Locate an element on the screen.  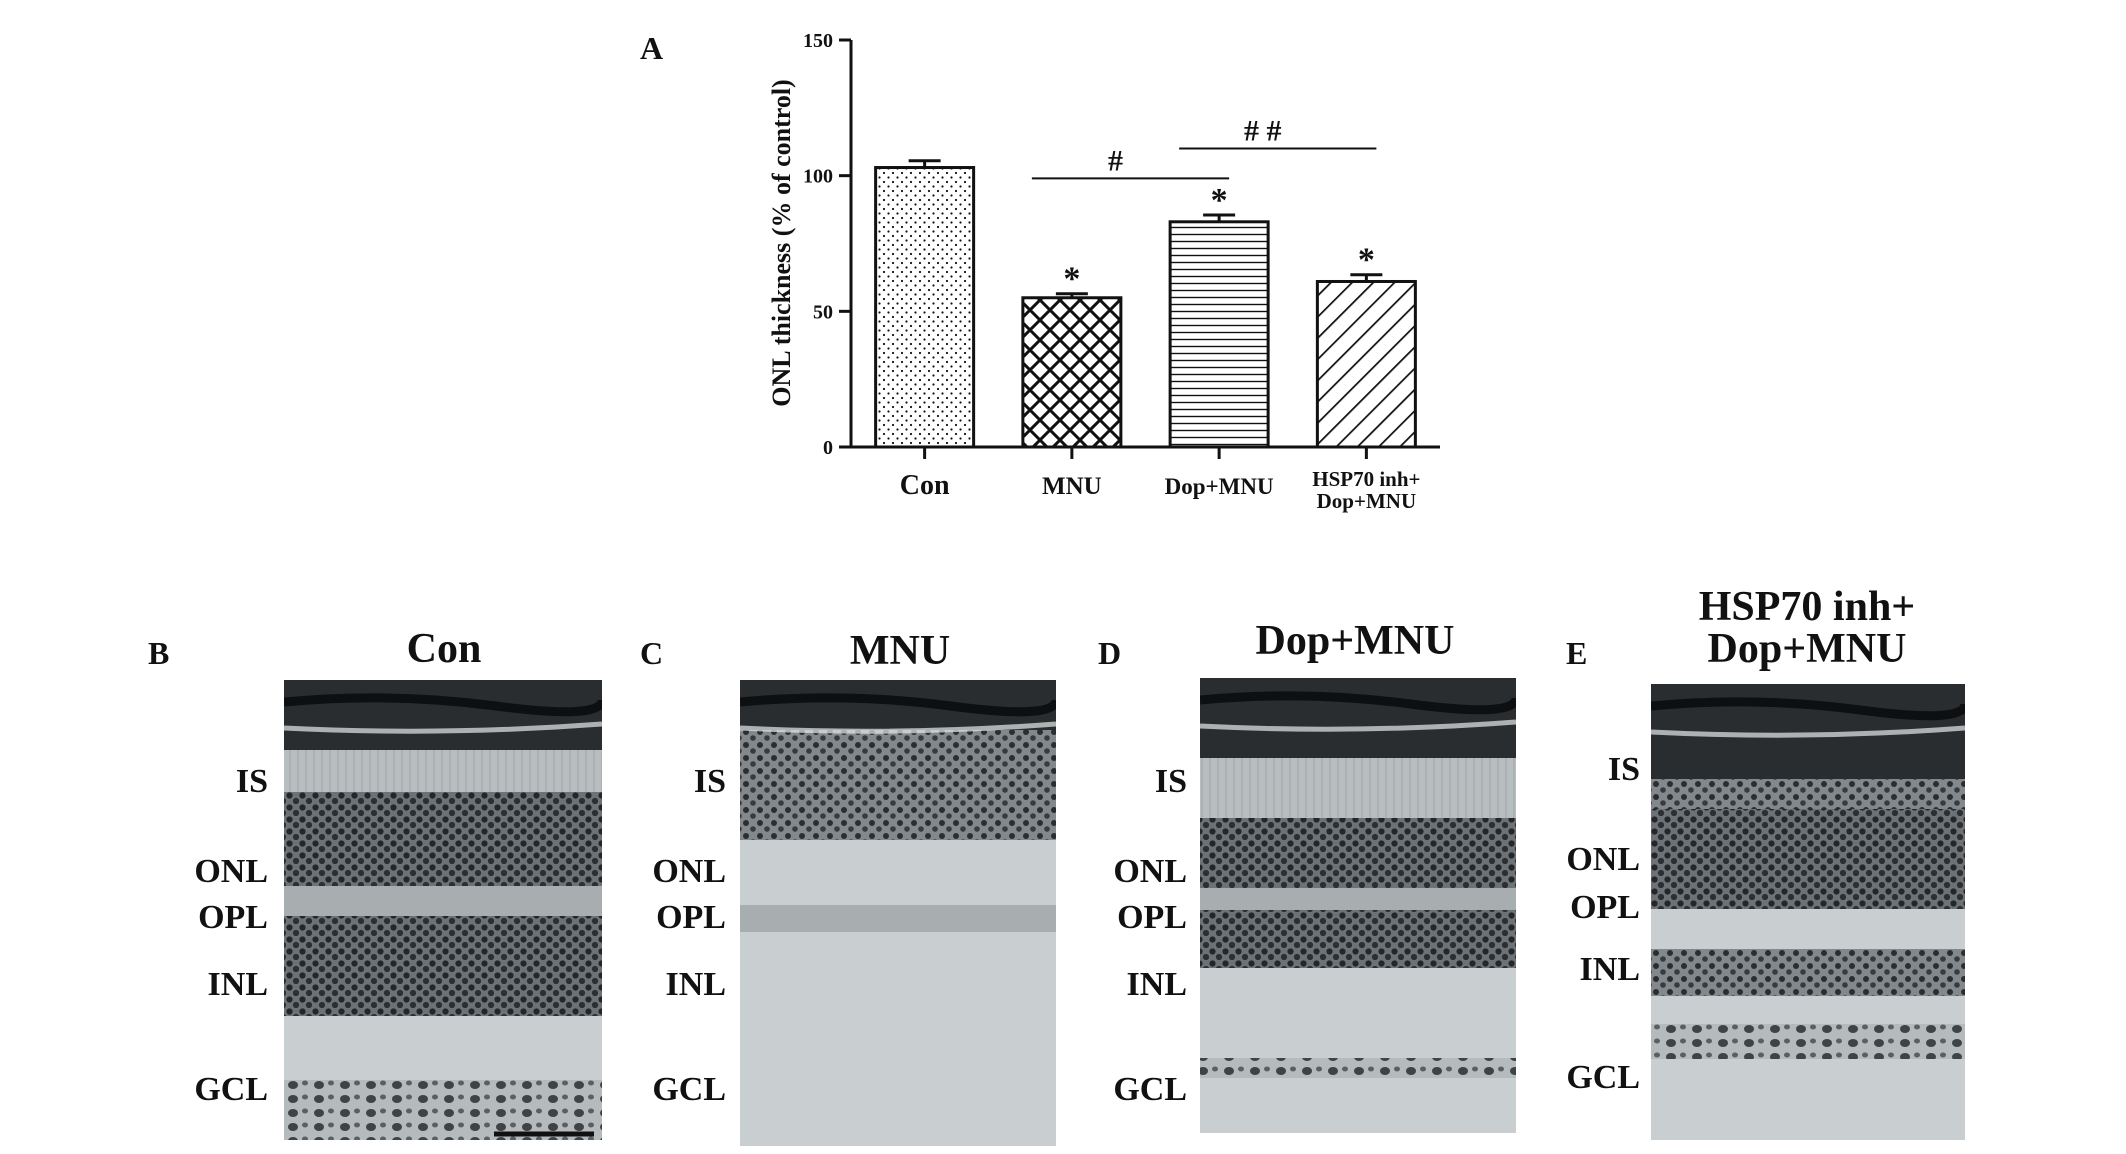
x-tick-label: Con is located at coordinates (925, 485).